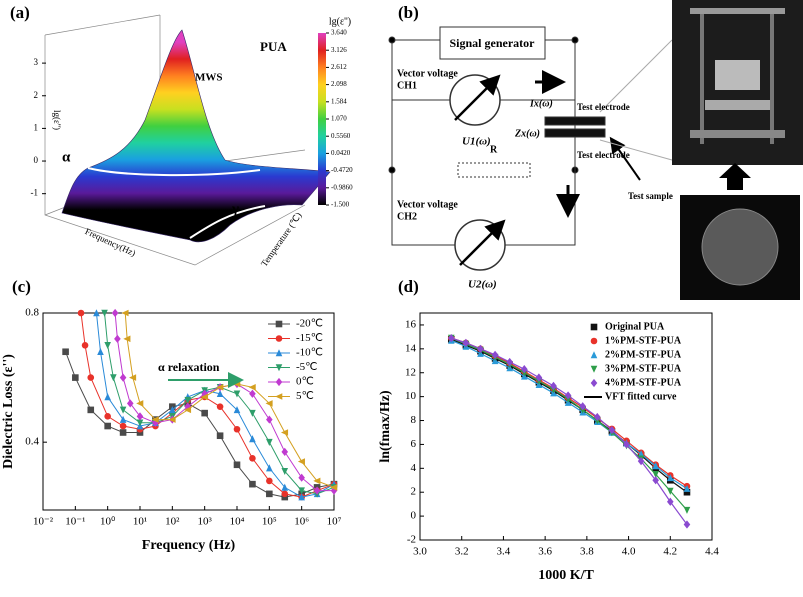 The height and width of the screenshot is (597, 803). What do you see at coordinates (205, 522) in the screenshot?
I see `x-tick-label: 10³` at bounding box center [205, 522].